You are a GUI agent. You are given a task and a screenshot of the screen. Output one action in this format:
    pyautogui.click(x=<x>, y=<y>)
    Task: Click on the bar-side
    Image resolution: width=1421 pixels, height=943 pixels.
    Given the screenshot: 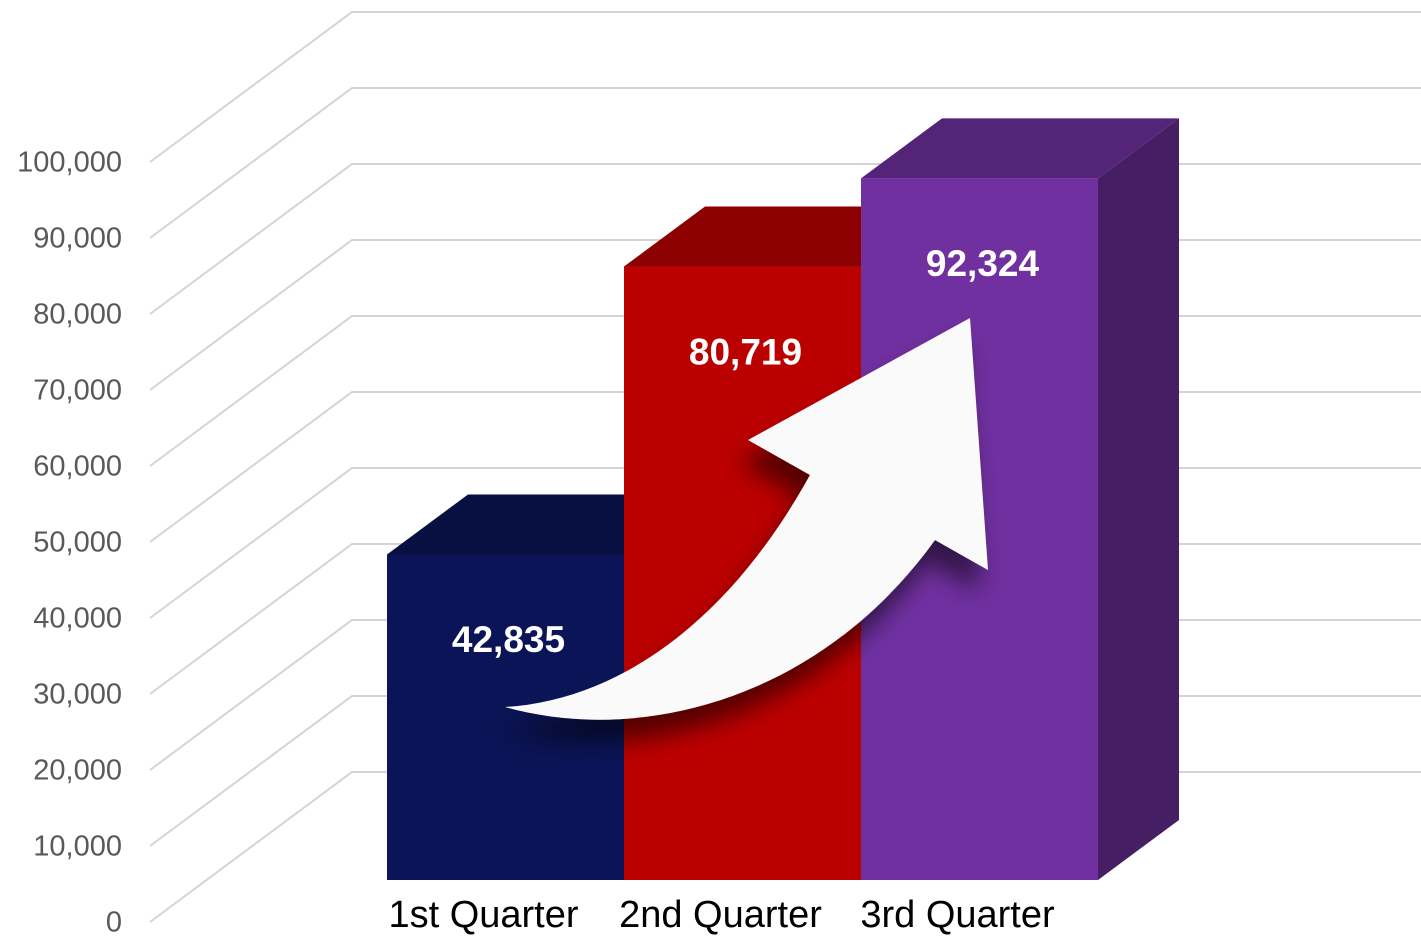 What is the action you would take?
    pyautogui.click(x=1138, y=499)
    